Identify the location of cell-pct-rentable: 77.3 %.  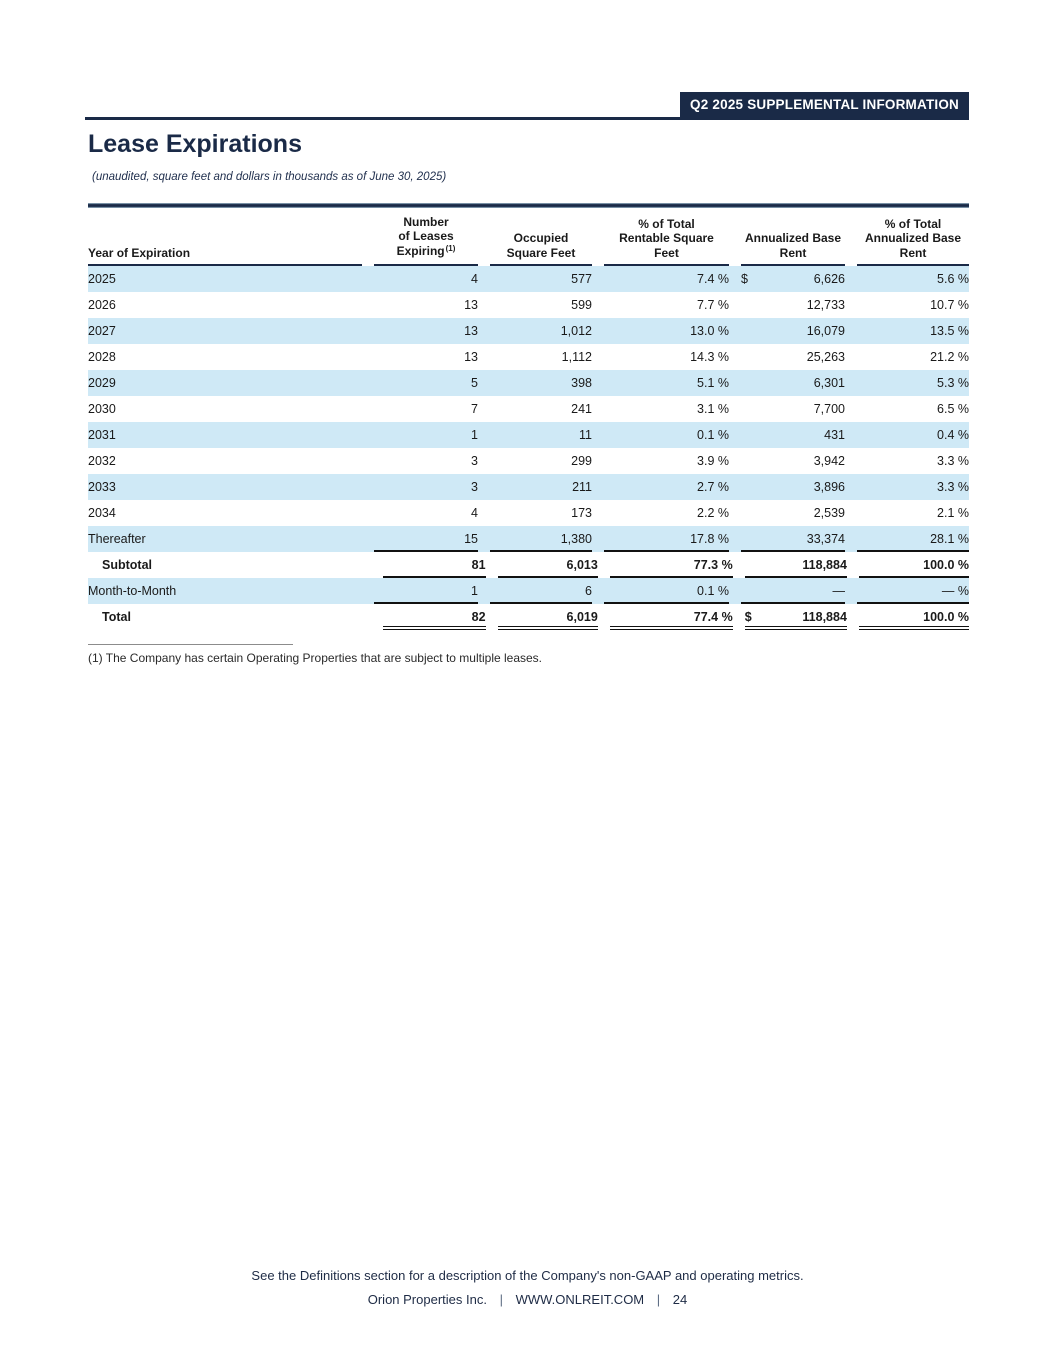
(671, 565).